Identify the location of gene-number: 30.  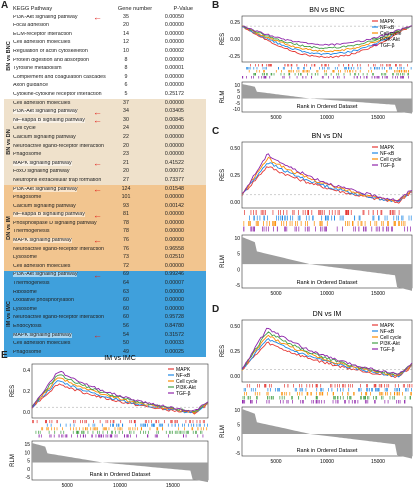
(126, 119).